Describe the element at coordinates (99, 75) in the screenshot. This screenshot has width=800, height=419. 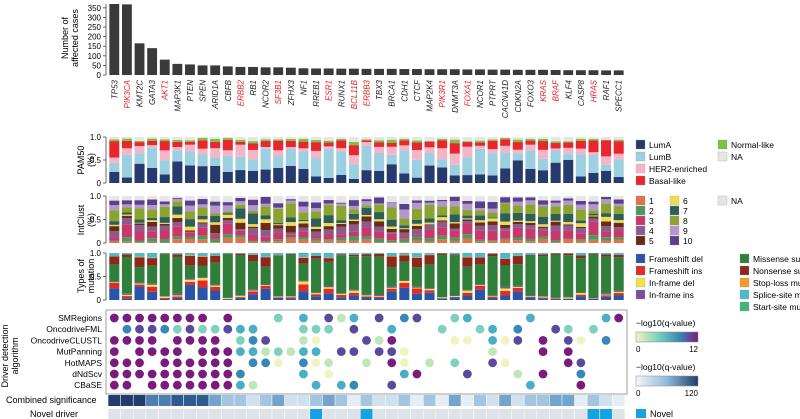
I see `bar-y-tick-label: 0` at that location.